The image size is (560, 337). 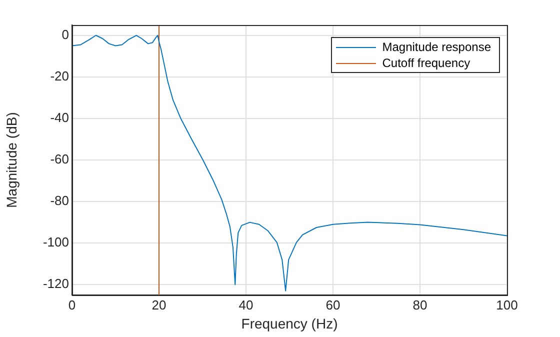 What do you see at coordinates (289, 323) in the screenshot?
I see `x-axis-title: Frequency (Hz)` at bounding box center [289, 323].